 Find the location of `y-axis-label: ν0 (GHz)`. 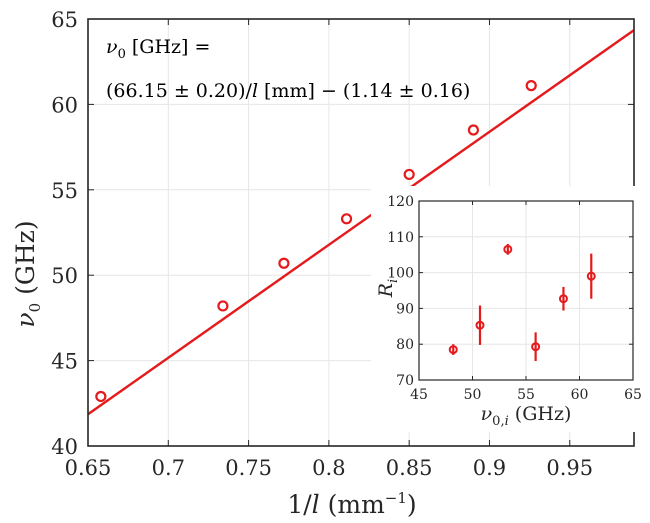

y-axis-label: ν0 (GHz) is located at coordinates (27, 273).